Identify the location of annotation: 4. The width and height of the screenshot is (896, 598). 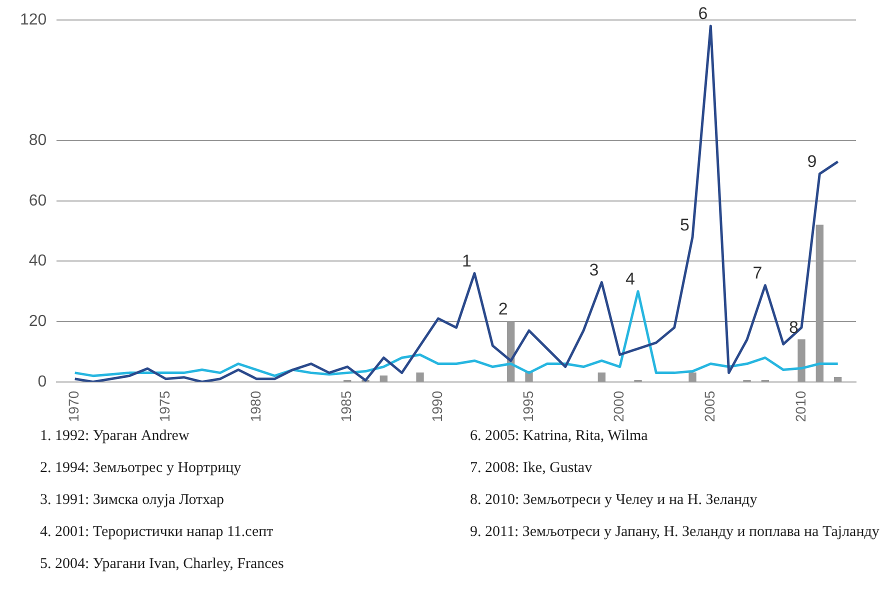
(631, 279).